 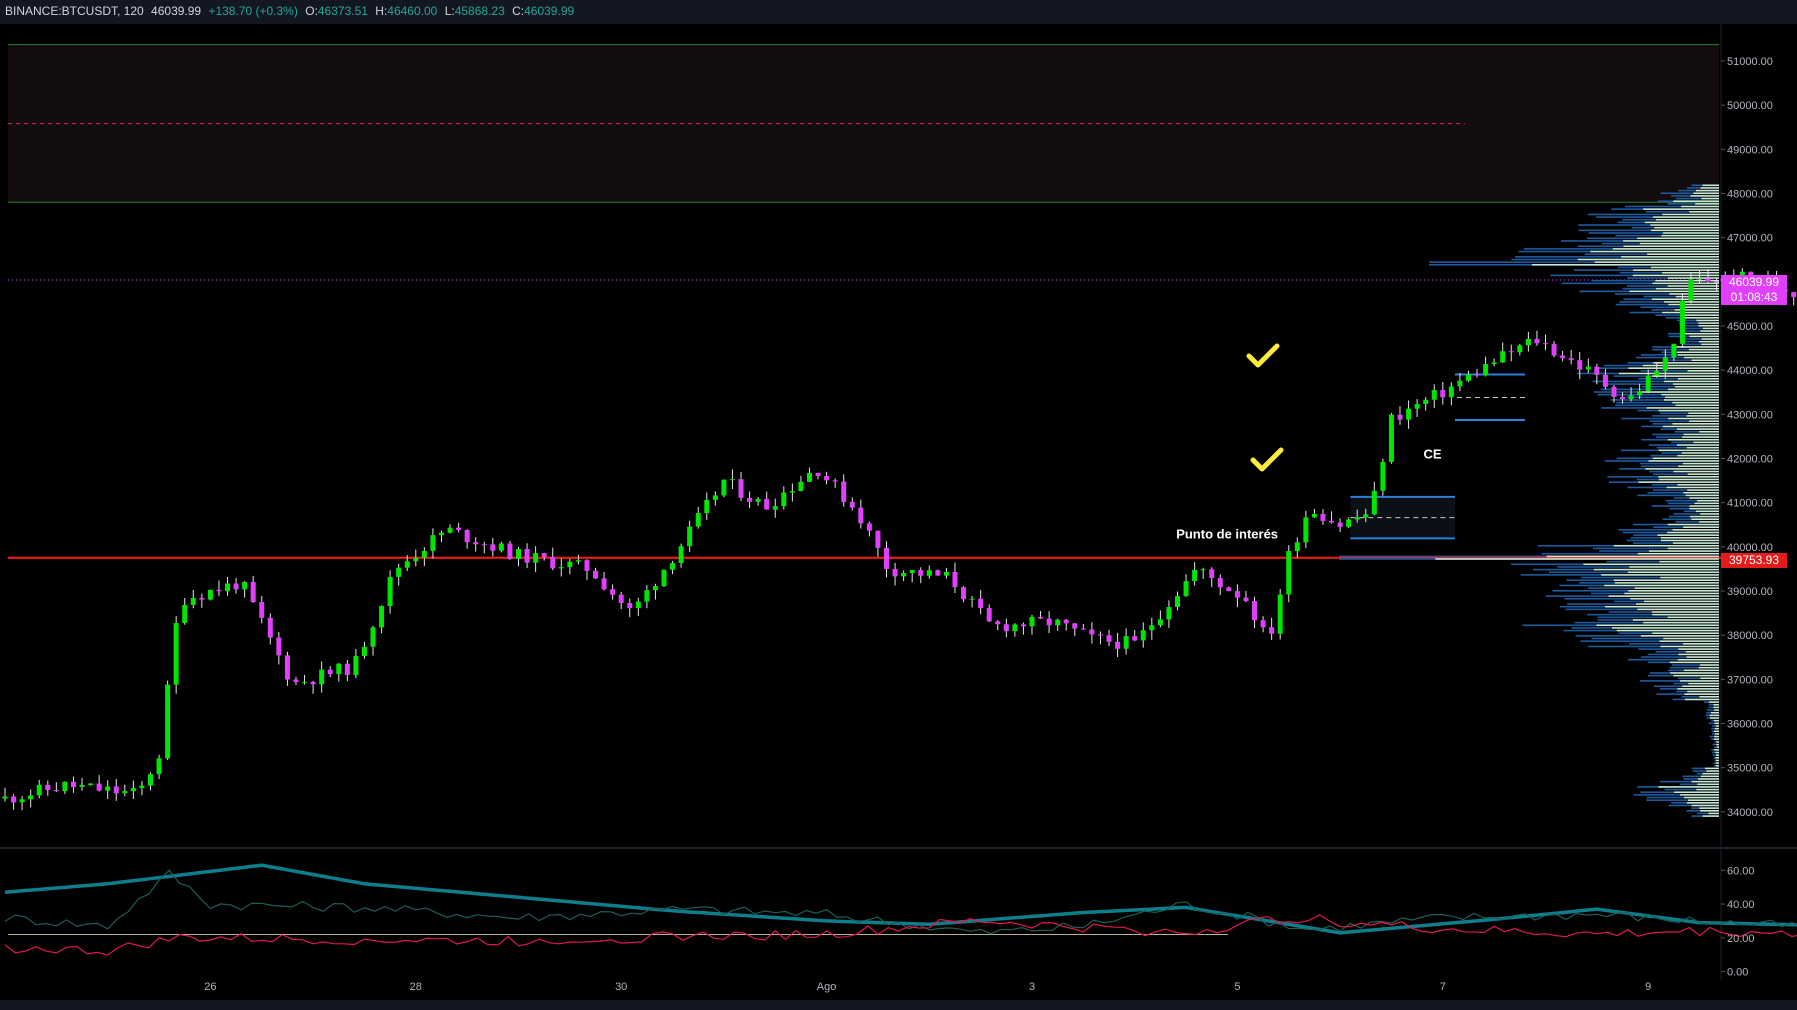 What do you see at coordinates (1750, 636) in the screenshot?
I see `price-tick-label: 38000.00` at bounding box center [1750, 636].